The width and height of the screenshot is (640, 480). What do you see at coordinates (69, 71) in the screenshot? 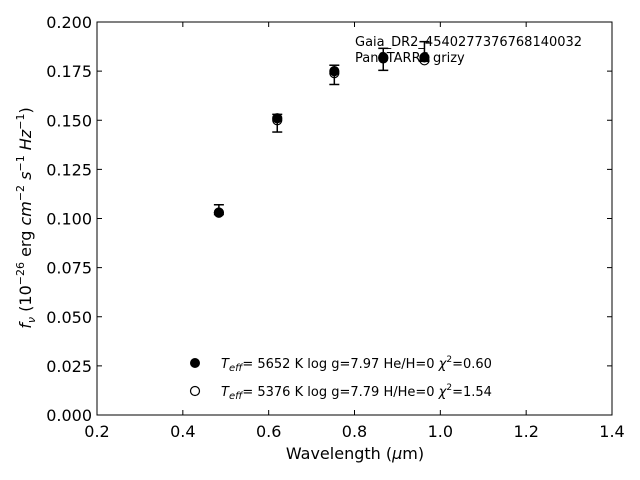
I see `y-tick-label: 0.175` at bounding box center [69, 71].